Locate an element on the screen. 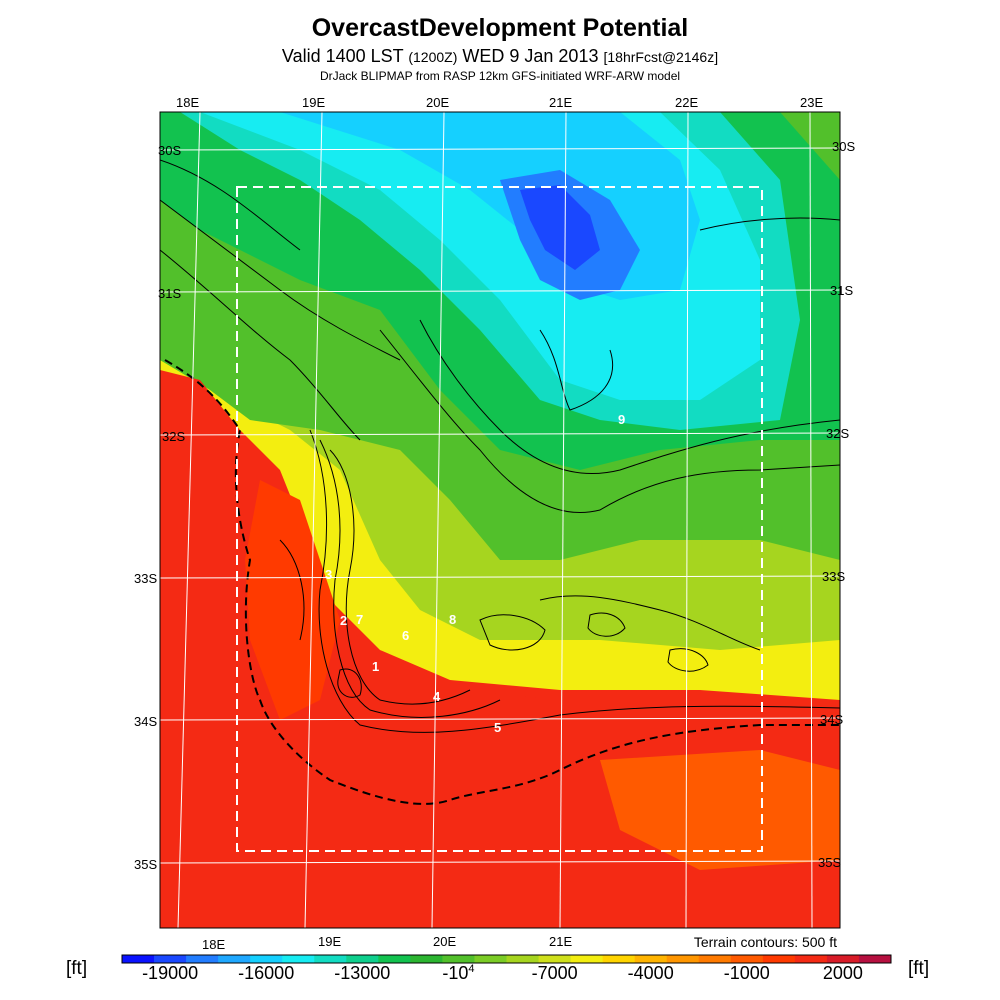  lat-label-left: 33S is located at coordinates (146, 578).